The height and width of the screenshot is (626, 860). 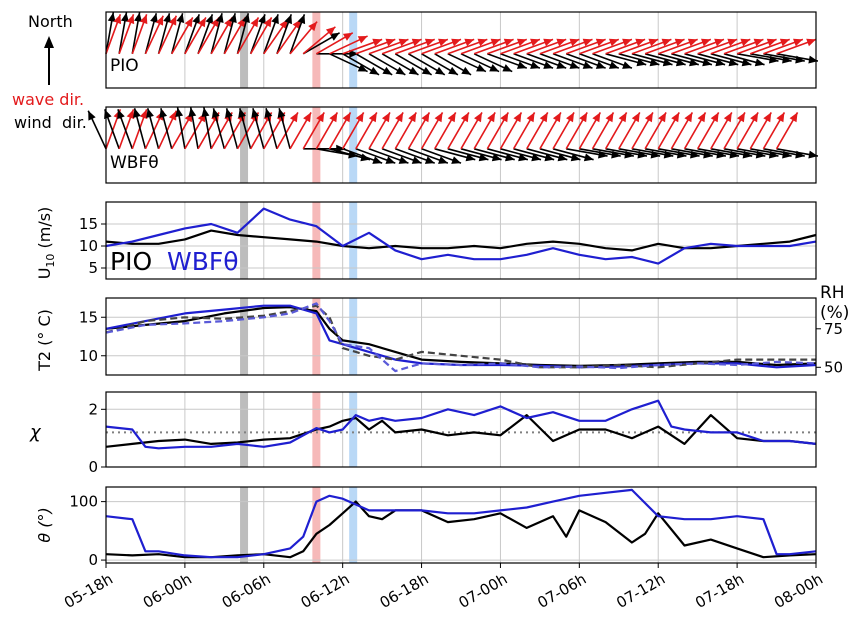 I want to click on svg-text: θ (°), so click(x=44, y=524).